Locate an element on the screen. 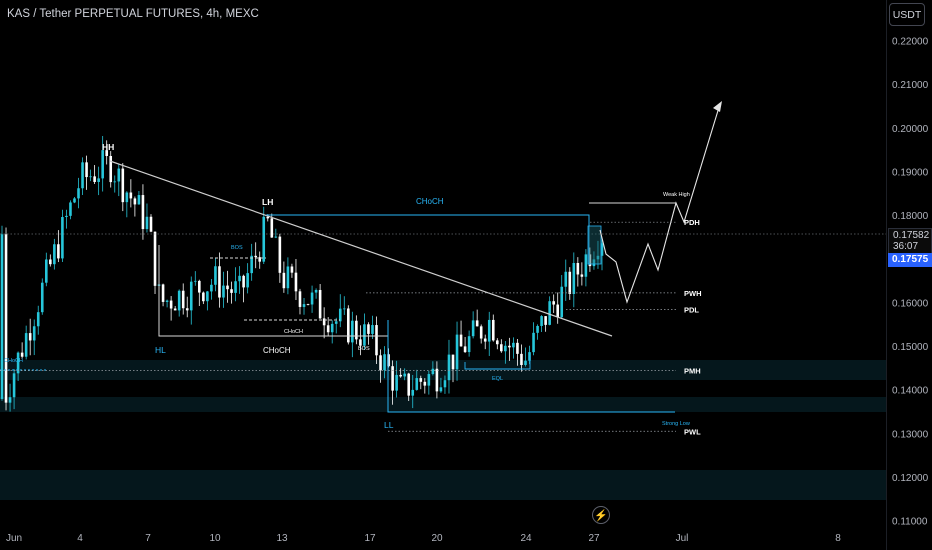 This screenshot has height=550, width=932. projection-arrowhead is located at coordinates (717, 106).